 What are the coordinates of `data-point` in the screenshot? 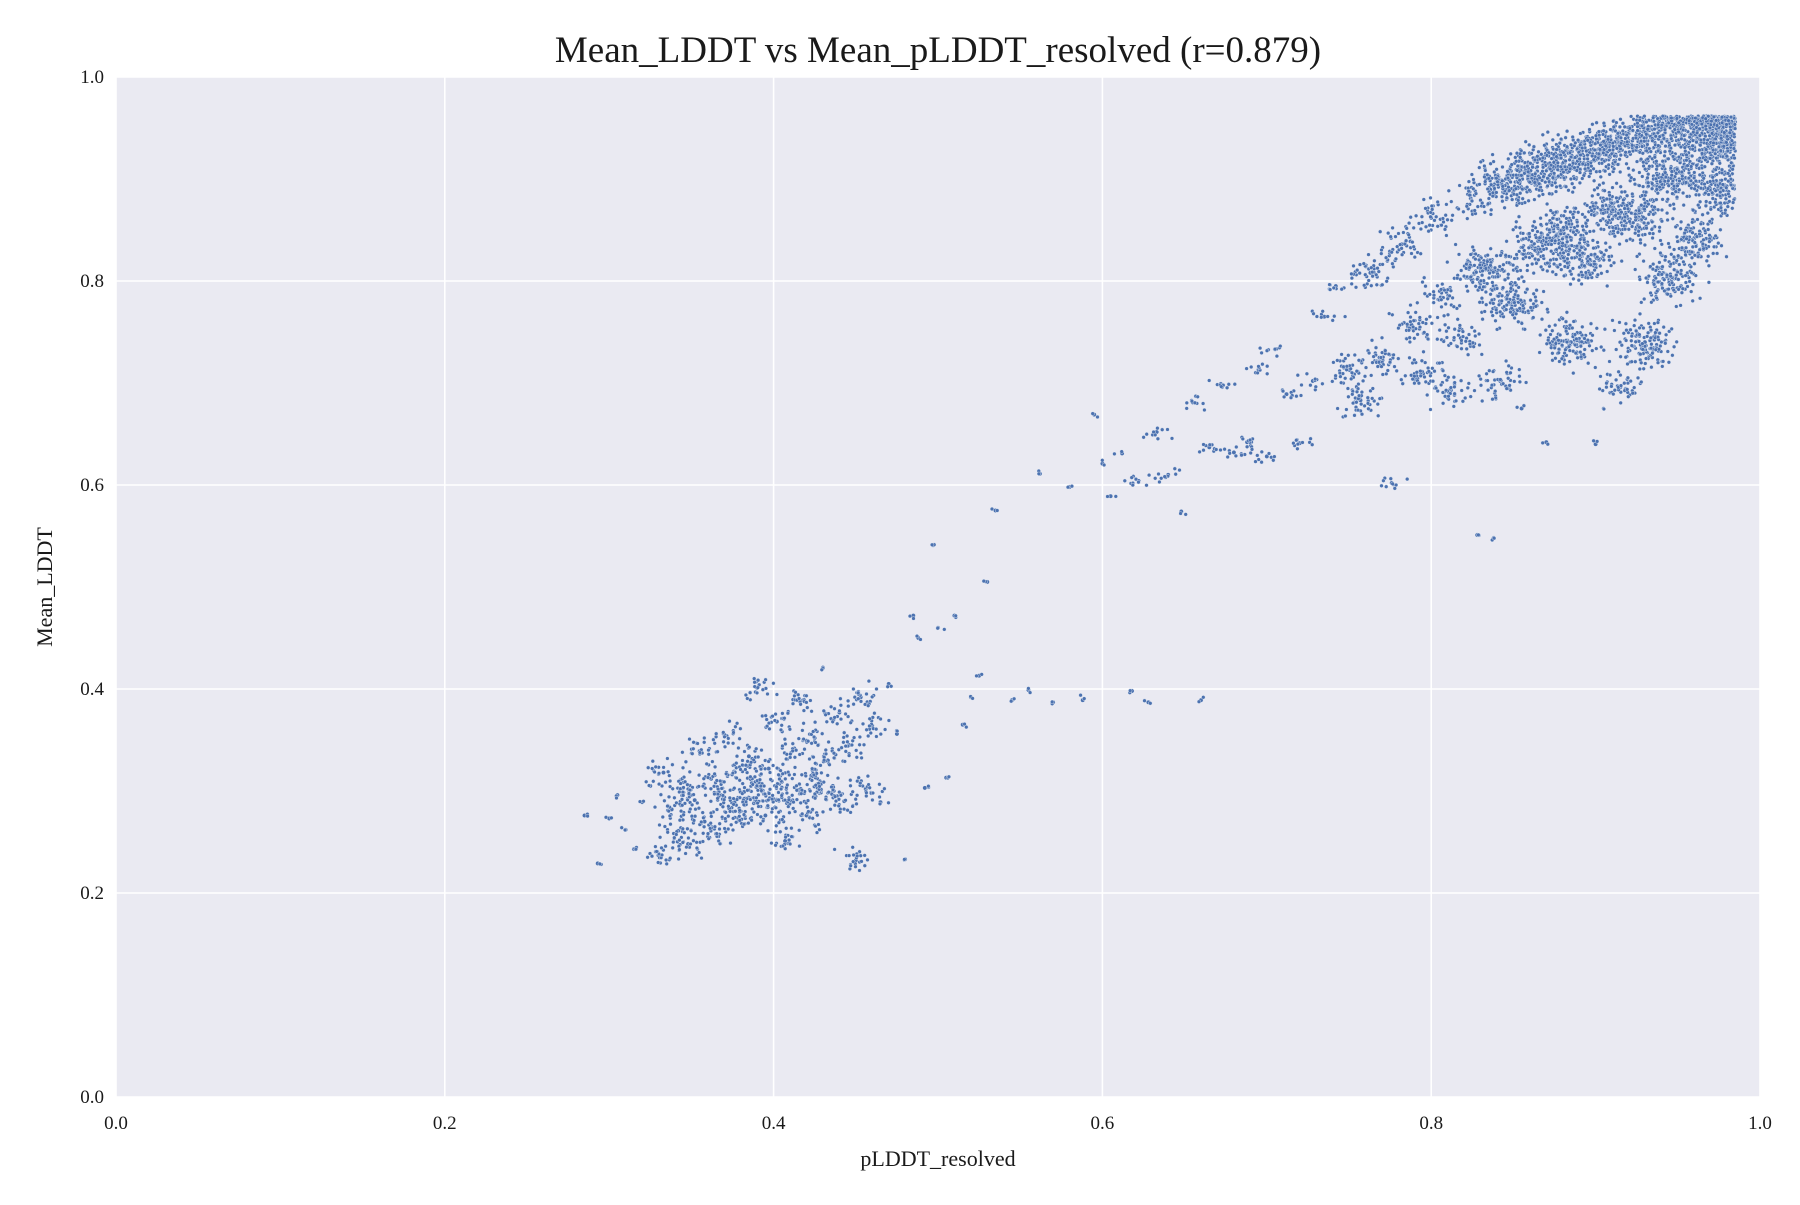 It's located at (765, 815).